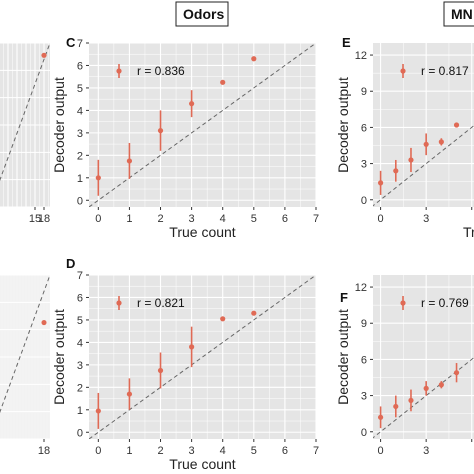 The image size is (474, 474). I want to click on column-header-box, so click(458, 14).